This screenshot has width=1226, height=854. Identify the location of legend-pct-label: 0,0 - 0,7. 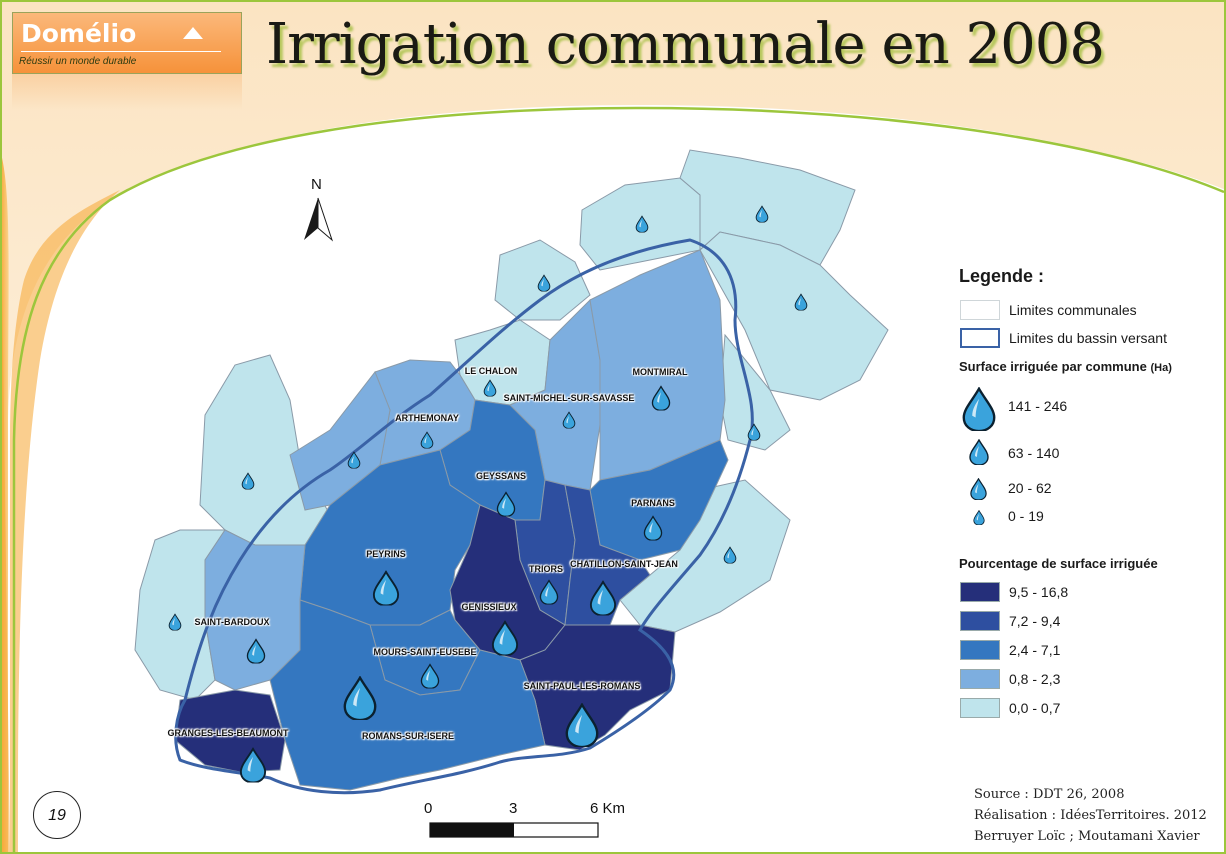
(1035, 708).